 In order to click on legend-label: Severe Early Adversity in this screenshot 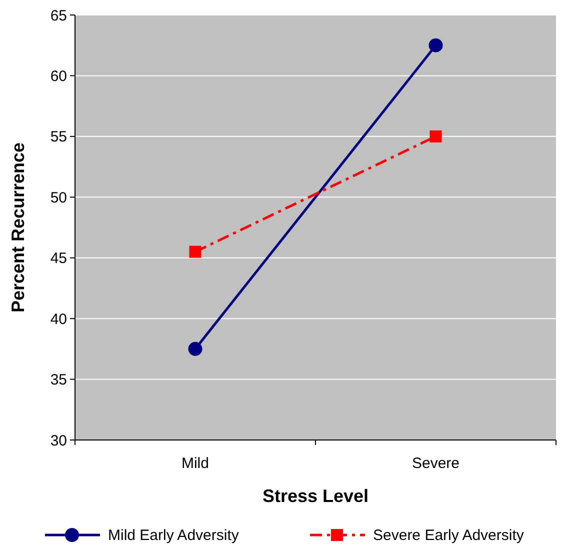, I will do `click(448, 535)`.